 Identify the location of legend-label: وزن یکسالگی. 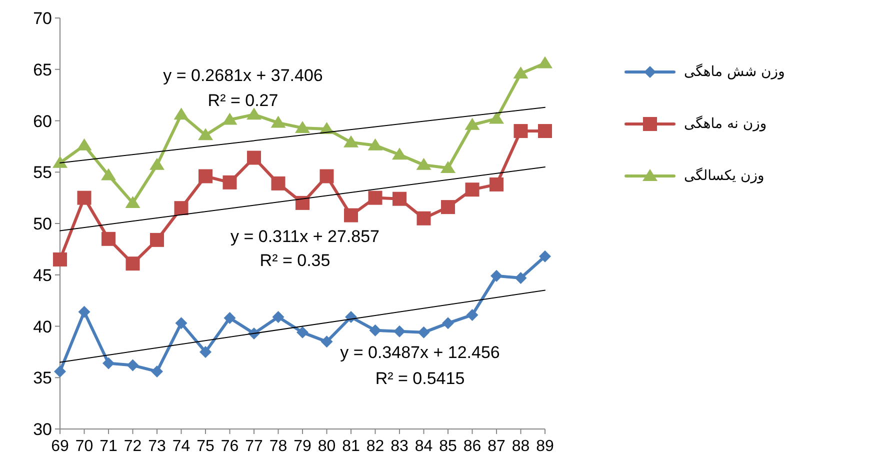
(724, 176).